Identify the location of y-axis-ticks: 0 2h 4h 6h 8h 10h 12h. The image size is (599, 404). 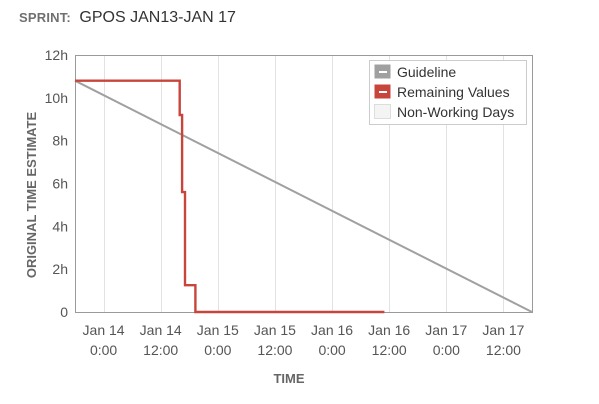
(57, 183).